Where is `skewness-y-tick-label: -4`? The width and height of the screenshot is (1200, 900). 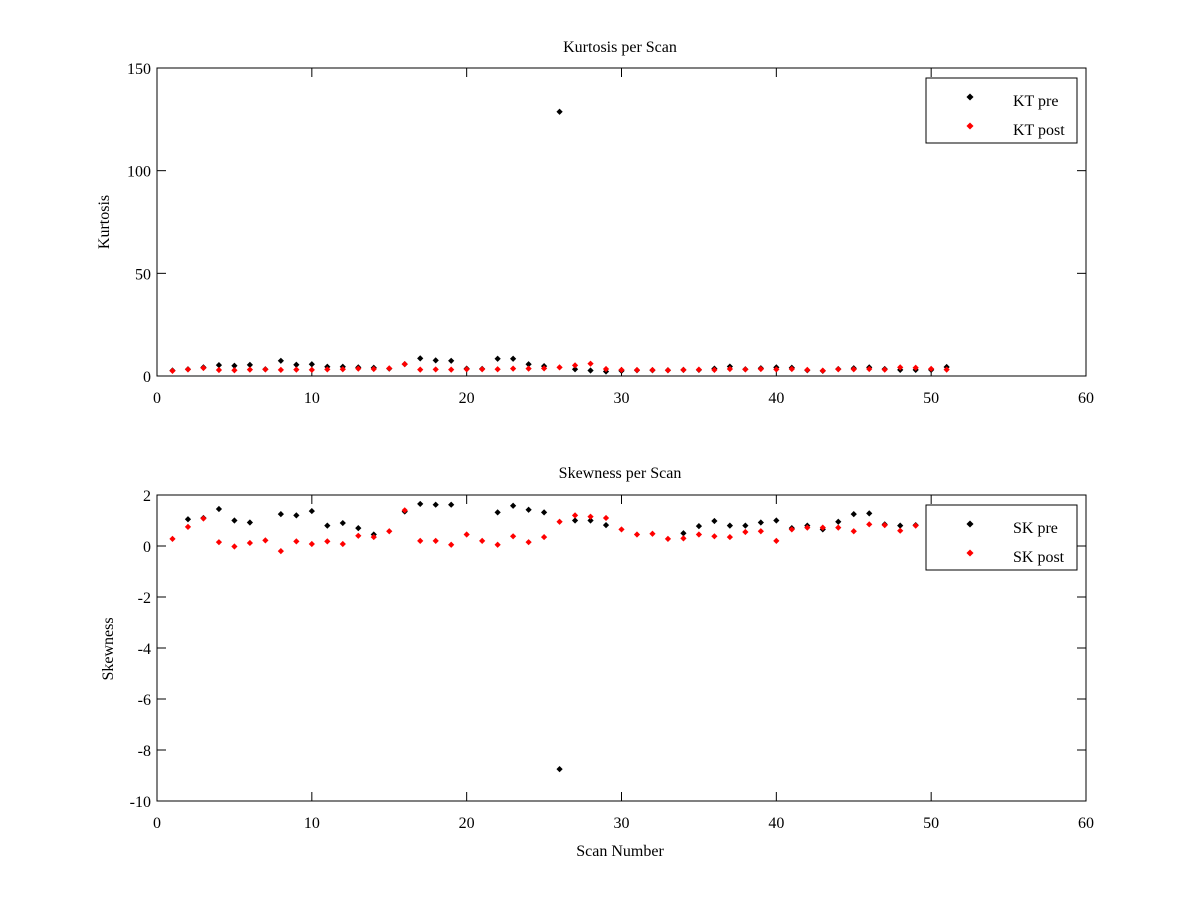 skewness-y-tick-label: -4 is located at coordinates (144, 649).